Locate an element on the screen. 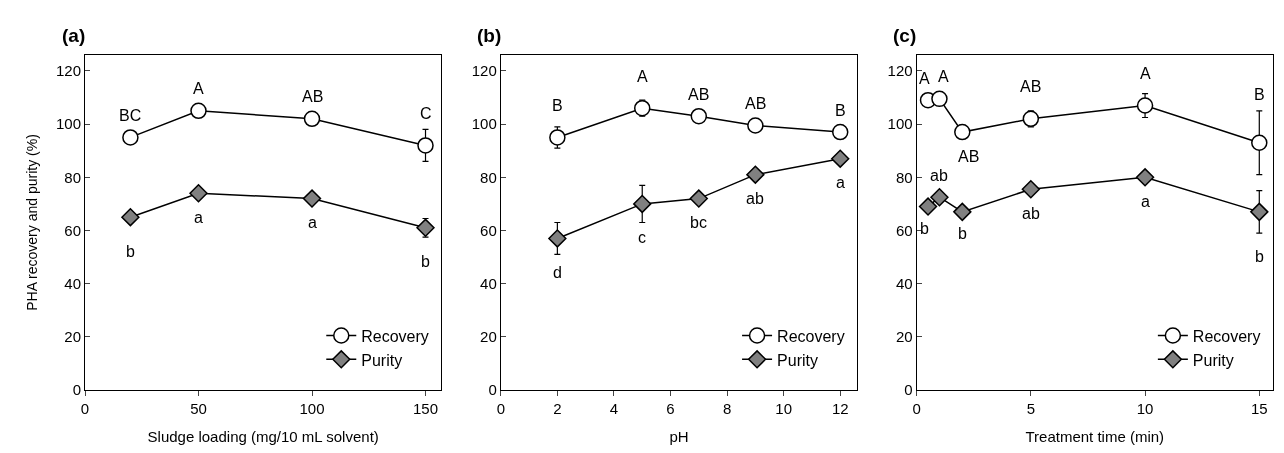 Image resolution: width=1284 pixels, height=453 pixels. x-tick-label: 50 is located at coordinates (198, 408).